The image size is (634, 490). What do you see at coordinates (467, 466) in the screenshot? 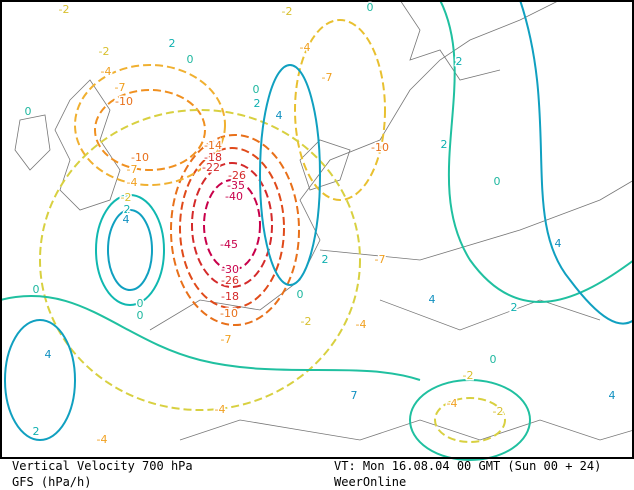
I see `valid-time: VT: Mon 16.08.04 00 GMT (Sun 00 + 24)` at bounding box center [467, 466].